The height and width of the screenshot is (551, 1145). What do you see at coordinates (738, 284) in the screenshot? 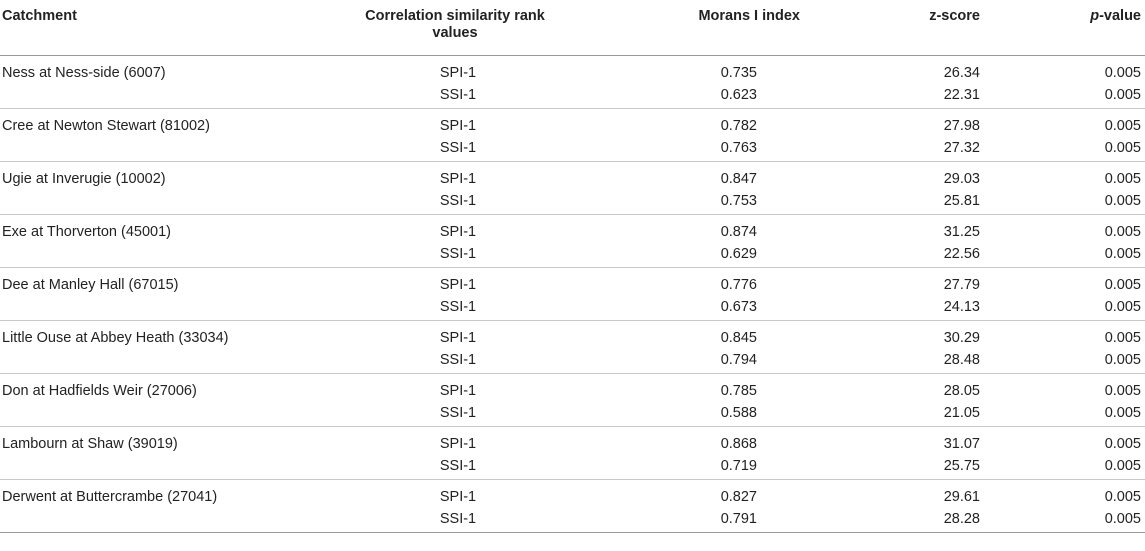
I see `morans-value: 0.776` at bounding box center [738, 284].